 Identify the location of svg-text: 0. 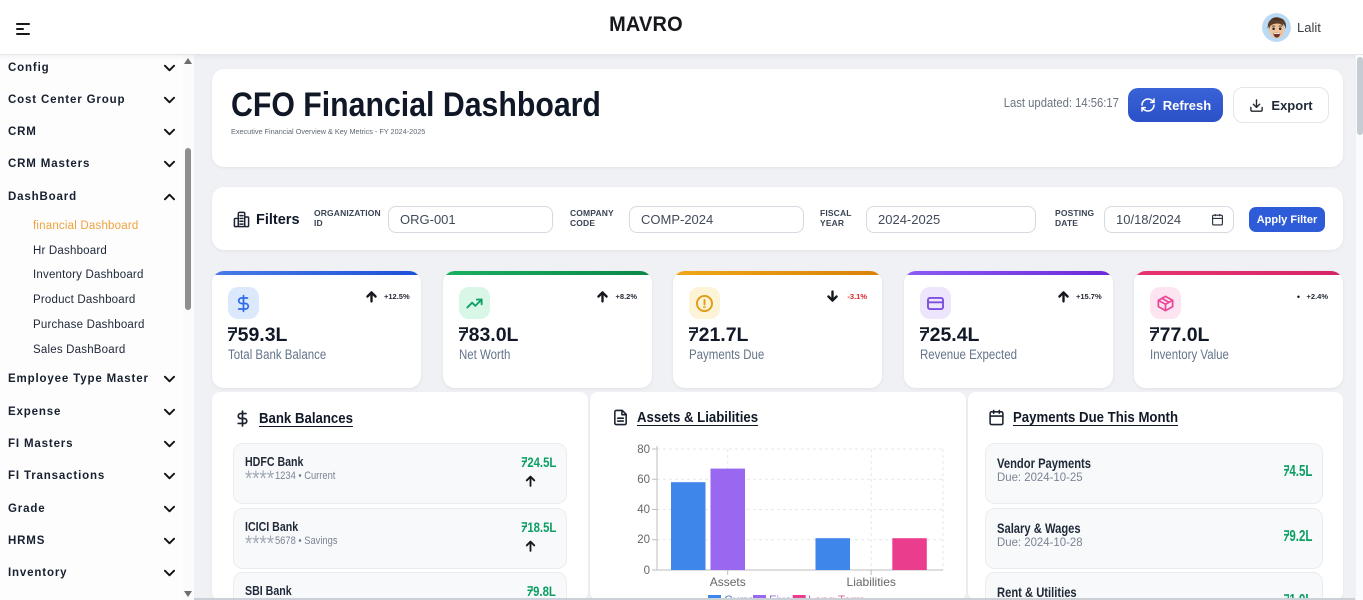
(647, 571).